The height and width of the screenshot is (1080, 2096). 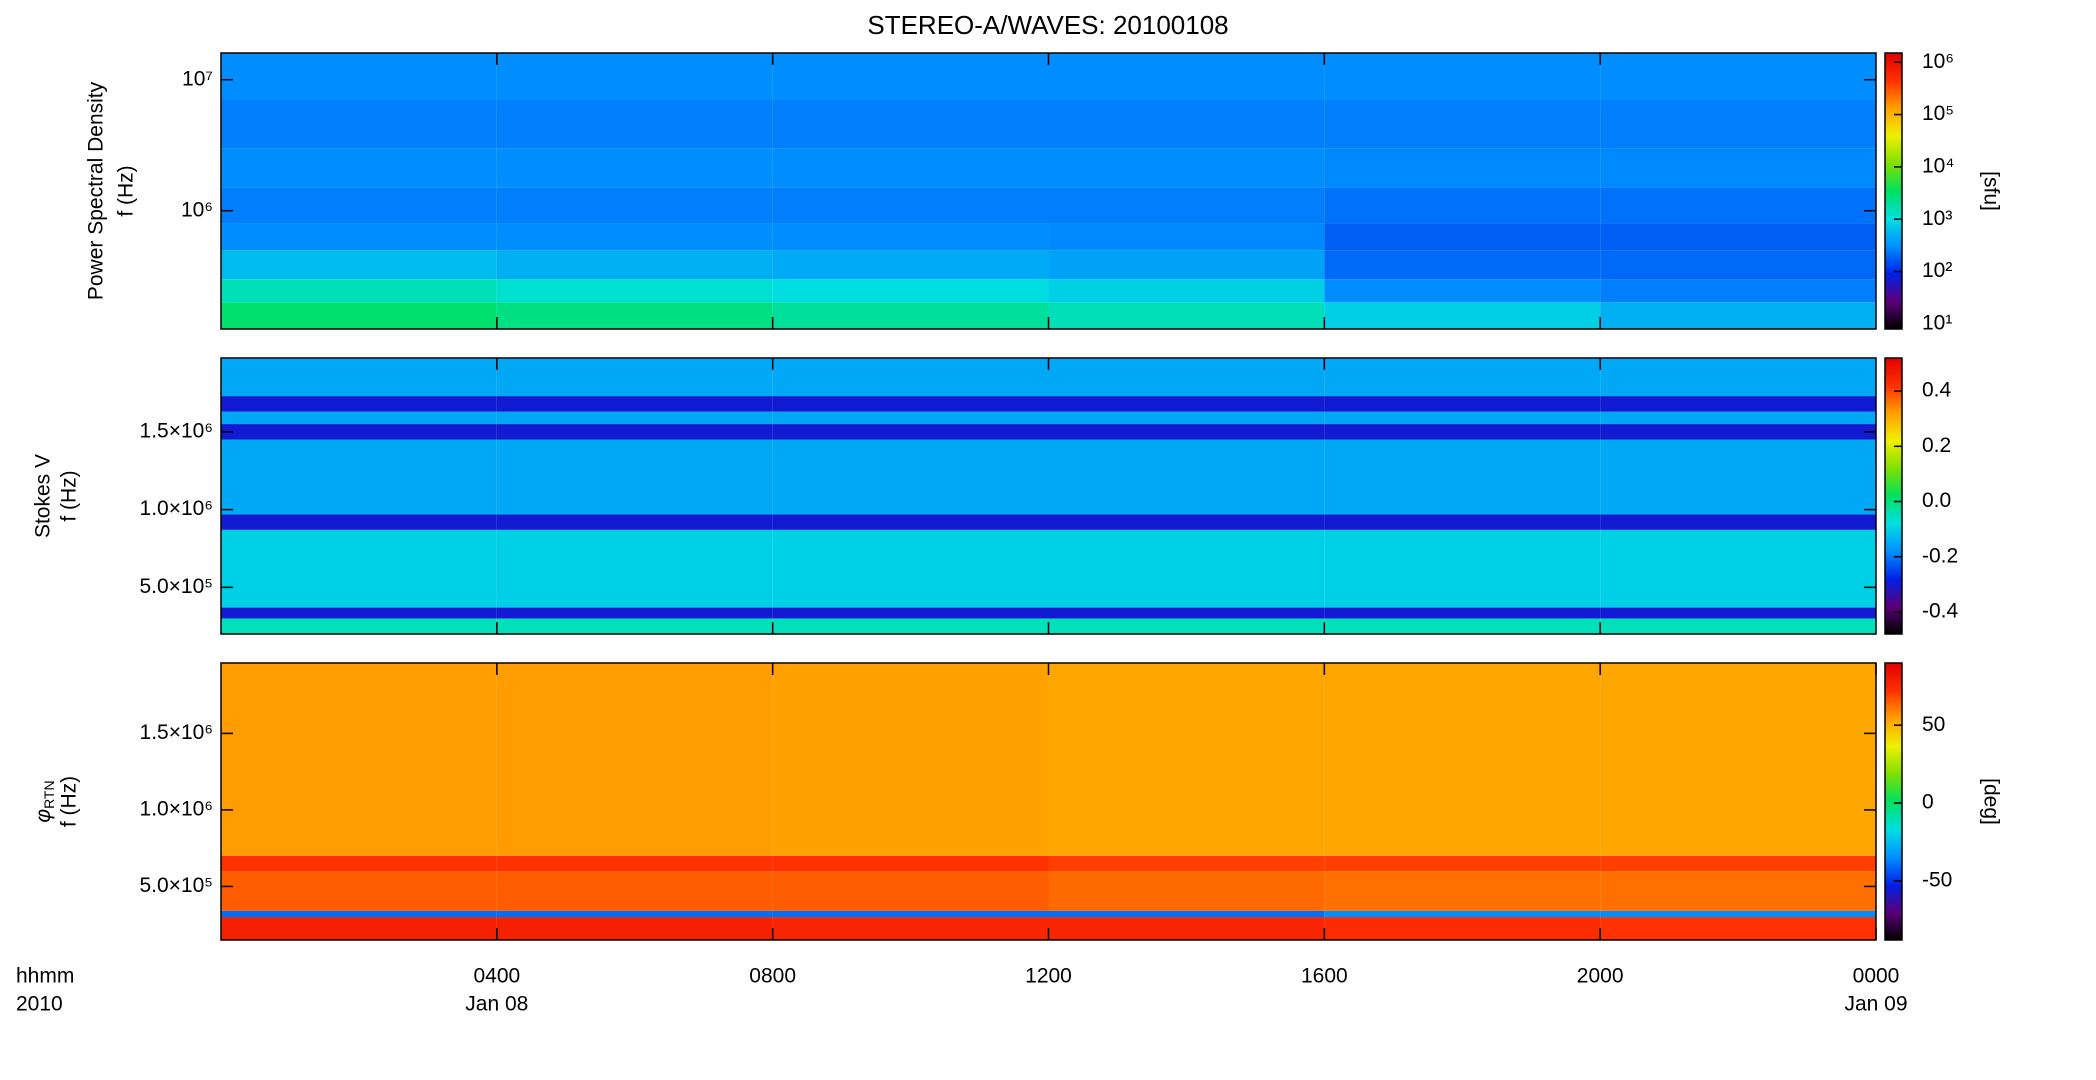 I want to click on colorbar-tick-label: -0.2, so click(x=1940, y=555).